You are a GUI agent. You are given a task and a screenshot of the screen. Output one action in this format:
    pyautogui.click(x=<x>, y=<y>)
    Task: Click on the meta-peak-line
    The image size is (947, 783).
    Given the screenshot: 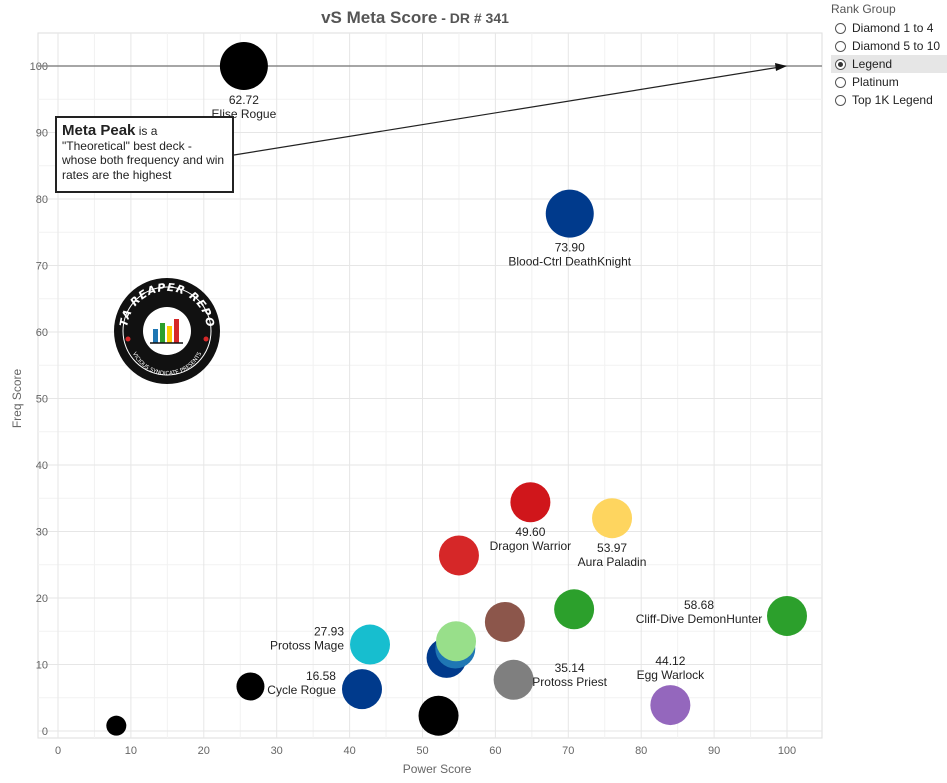 What is the action you would take?
    pyautogui.click(x=430, y=109)
    